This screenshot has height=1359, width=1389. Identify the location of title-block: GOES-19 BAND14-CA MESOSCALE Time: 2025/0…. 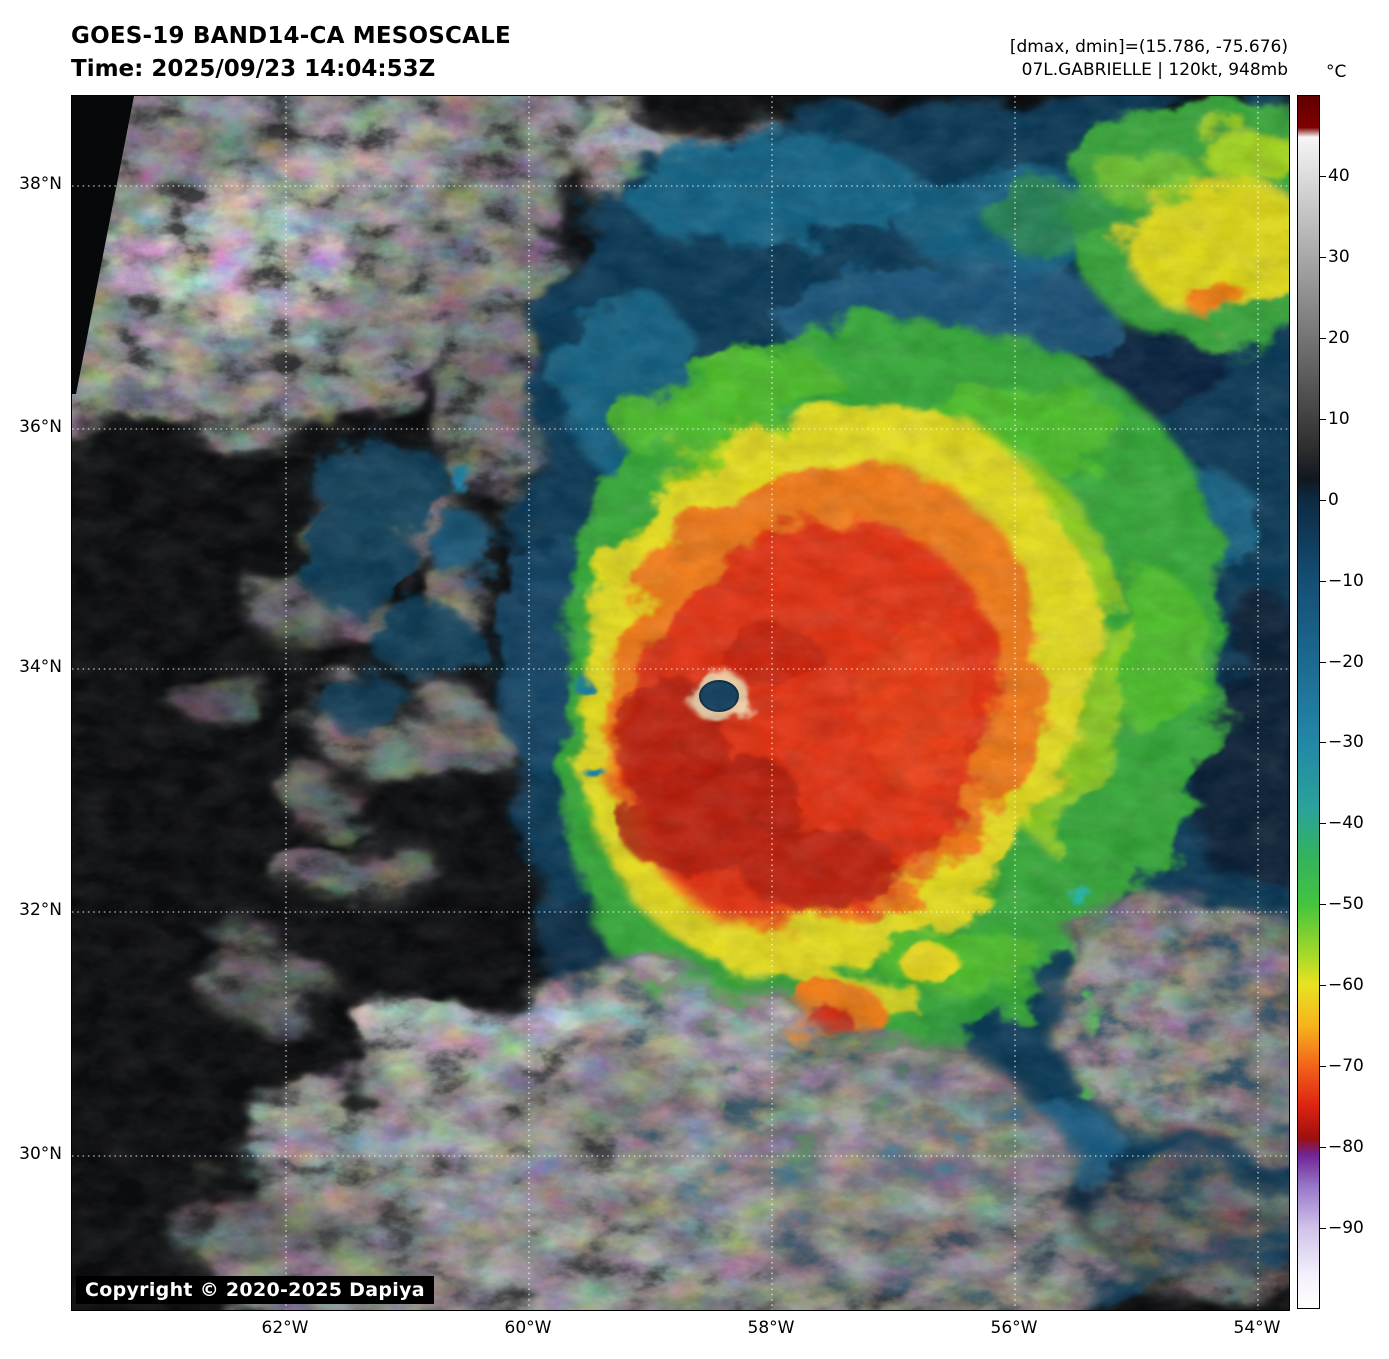
(291, 53).